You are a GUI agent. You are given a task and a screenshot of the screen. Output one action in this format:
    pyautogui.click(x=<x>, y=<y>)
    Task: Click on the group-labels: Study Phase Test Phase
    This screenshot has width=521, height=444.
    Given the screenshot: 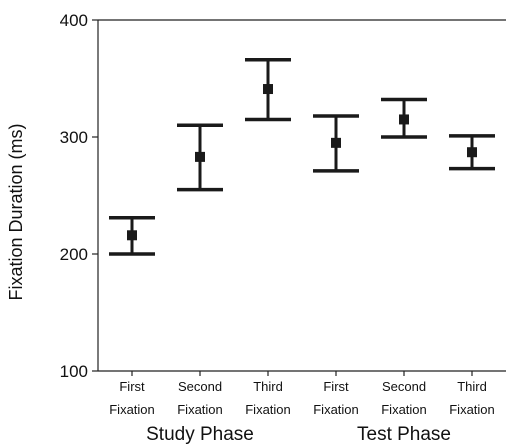 What is the action you would take?
    pyautogui.click(x=298, y=434)
    